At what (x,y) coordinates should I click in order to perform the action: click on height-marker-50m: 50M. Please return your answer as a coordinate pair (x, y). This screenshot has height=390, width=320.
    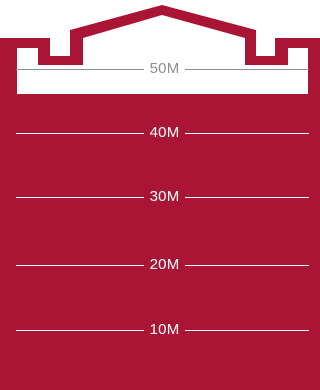
    Looking at the image, I should click on (160, 69).